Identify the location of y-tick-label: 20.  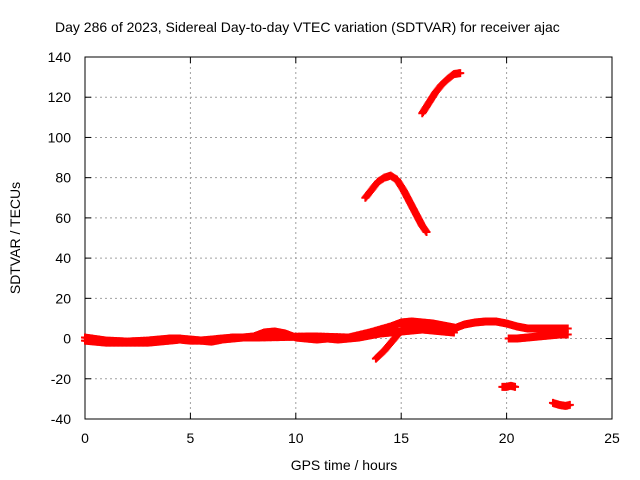
(63, 298).